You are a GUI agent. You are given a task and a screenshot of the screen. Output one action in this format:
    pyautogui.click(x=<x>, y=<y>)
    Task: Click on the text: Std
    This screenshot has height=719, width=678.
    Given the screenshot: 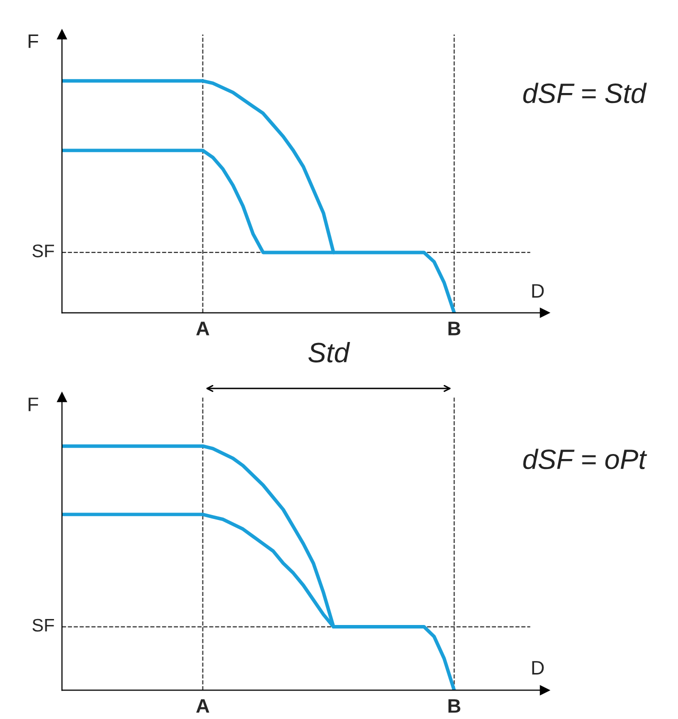 What is the action you would take?
    pyautogui.click(x=329, y=352)
    